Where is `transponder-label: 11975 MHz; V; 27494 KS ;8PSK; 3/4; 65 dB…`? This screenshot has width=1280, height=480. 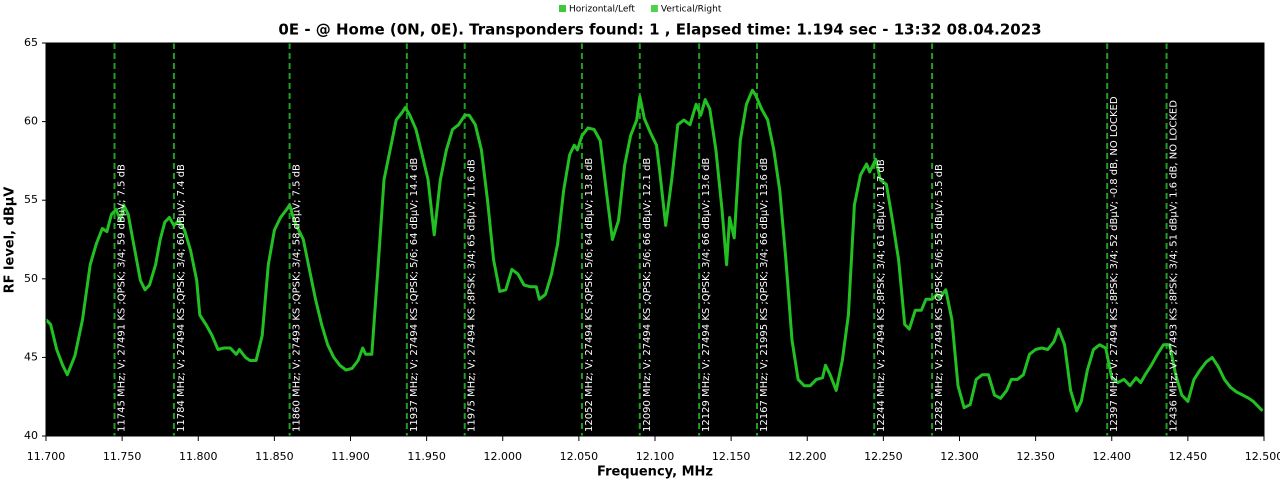
transponder-label: 11975 MHz; V; 27494 KS ;8PSK; 3/4; 65 dB… is located at coordinates (472, 295).